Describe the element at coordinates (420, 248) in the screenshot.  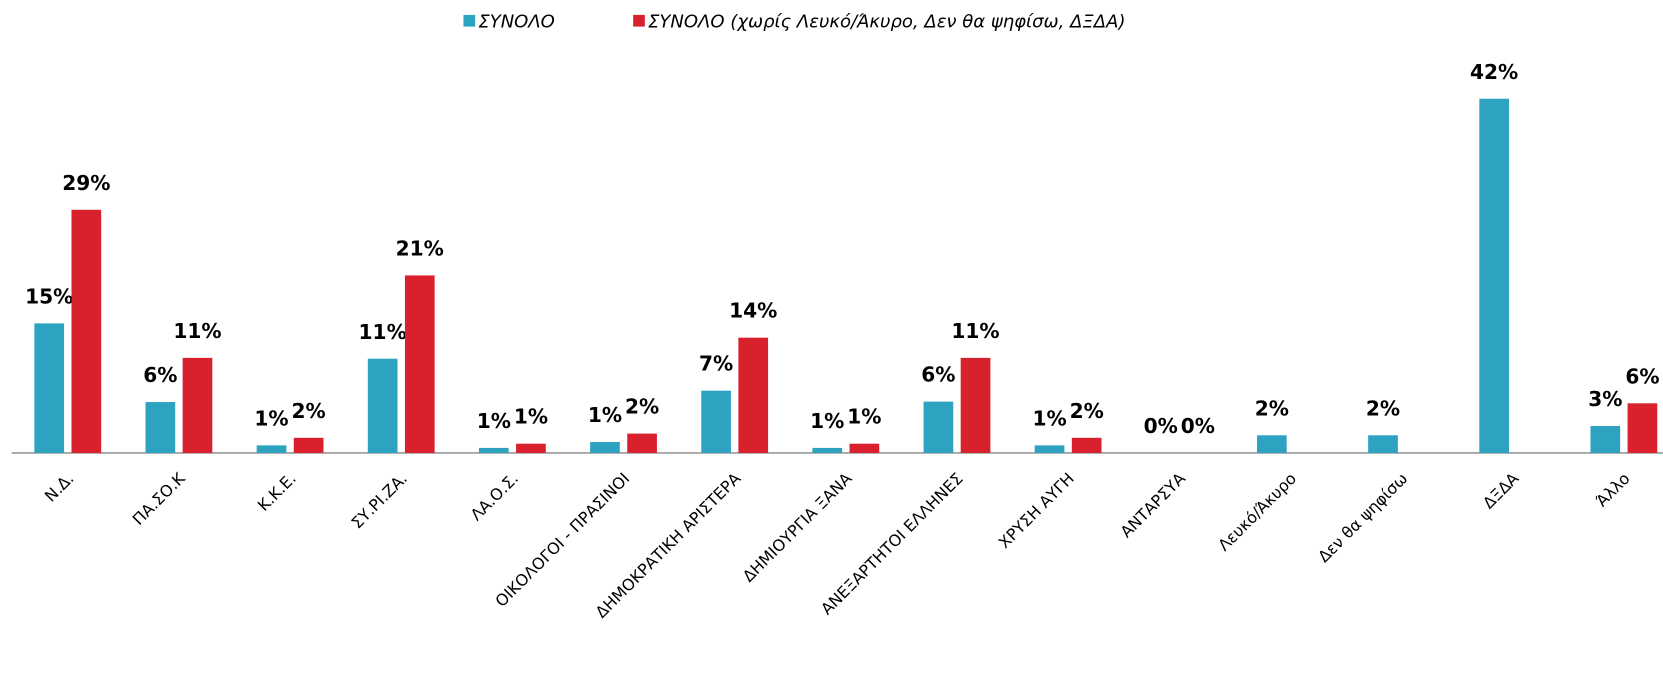
I see `value-label: 21%` at that location.